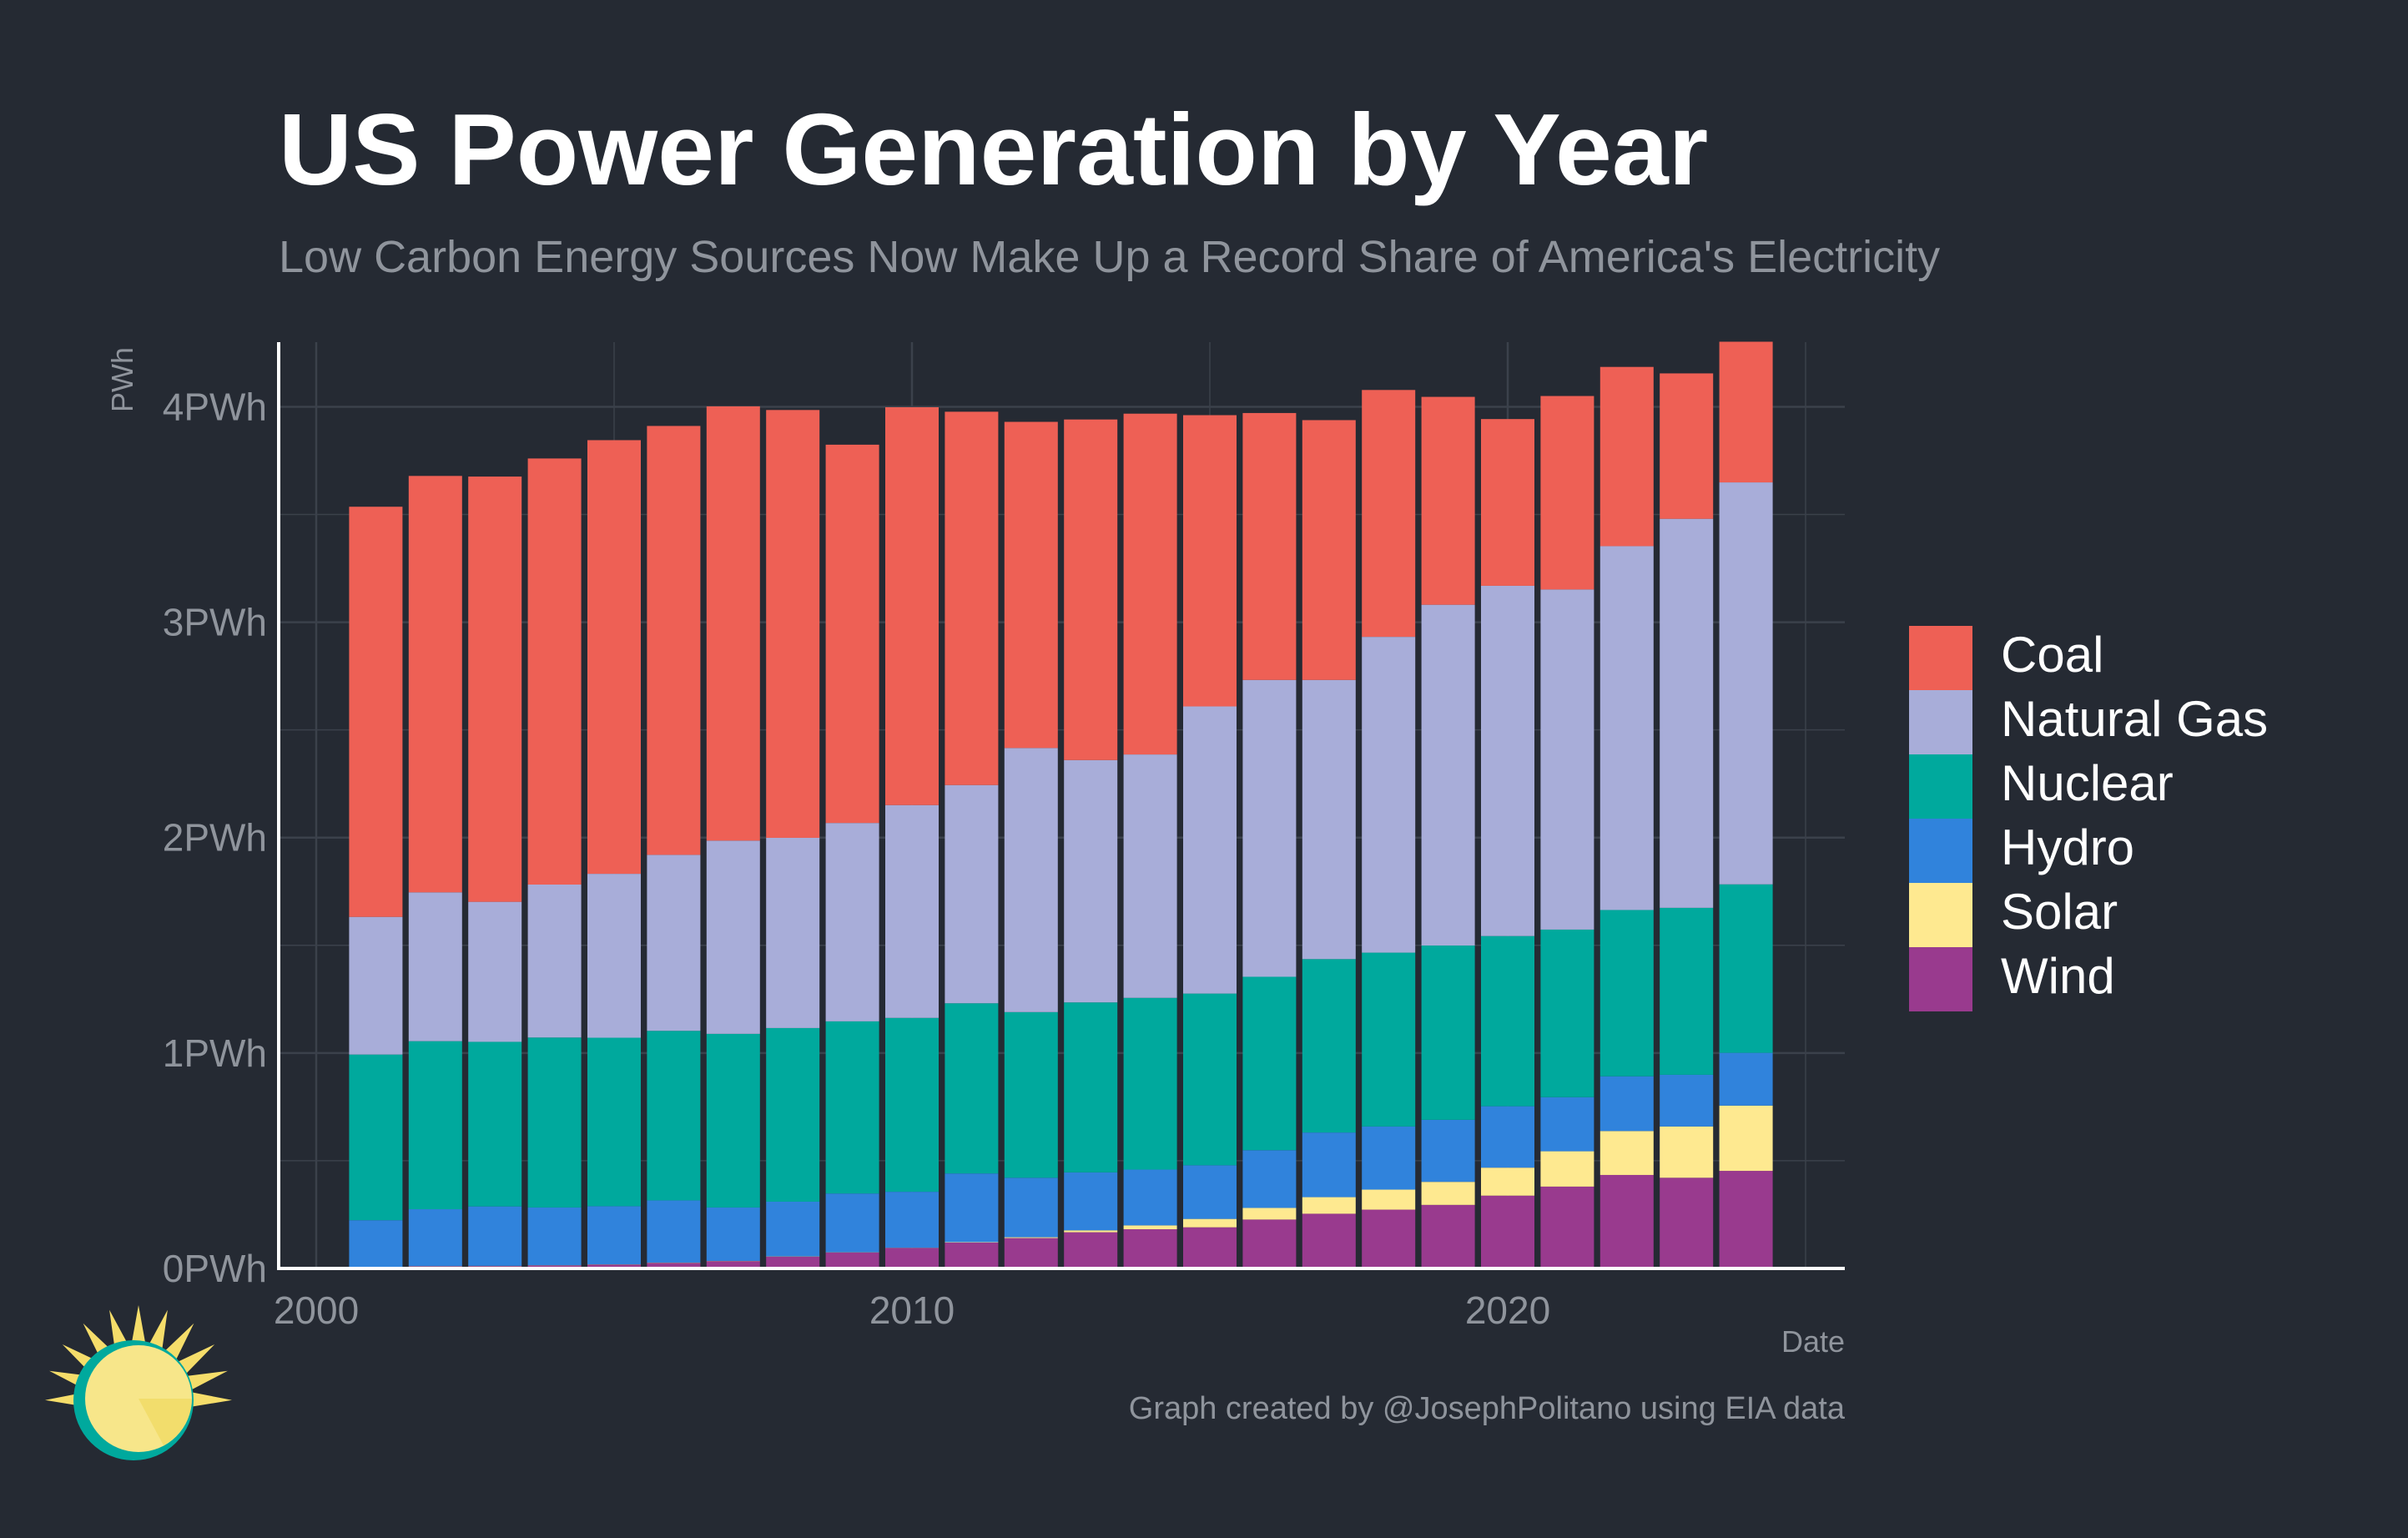 This screenshot has width=2408, height=1538. Describe the element at coordinates (2134, 719) in the screenshot. I see `legend-label-natural-gas: Natural Gas` at that location.